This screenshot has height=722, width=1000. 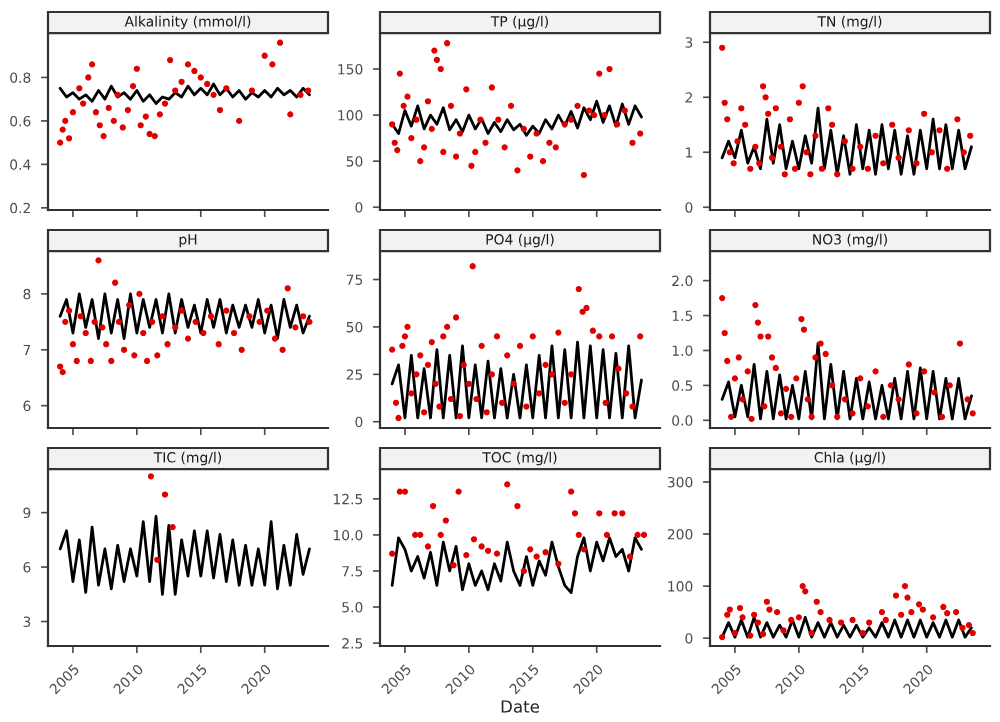 I want to click on line-series, so click(x=516, y=380).